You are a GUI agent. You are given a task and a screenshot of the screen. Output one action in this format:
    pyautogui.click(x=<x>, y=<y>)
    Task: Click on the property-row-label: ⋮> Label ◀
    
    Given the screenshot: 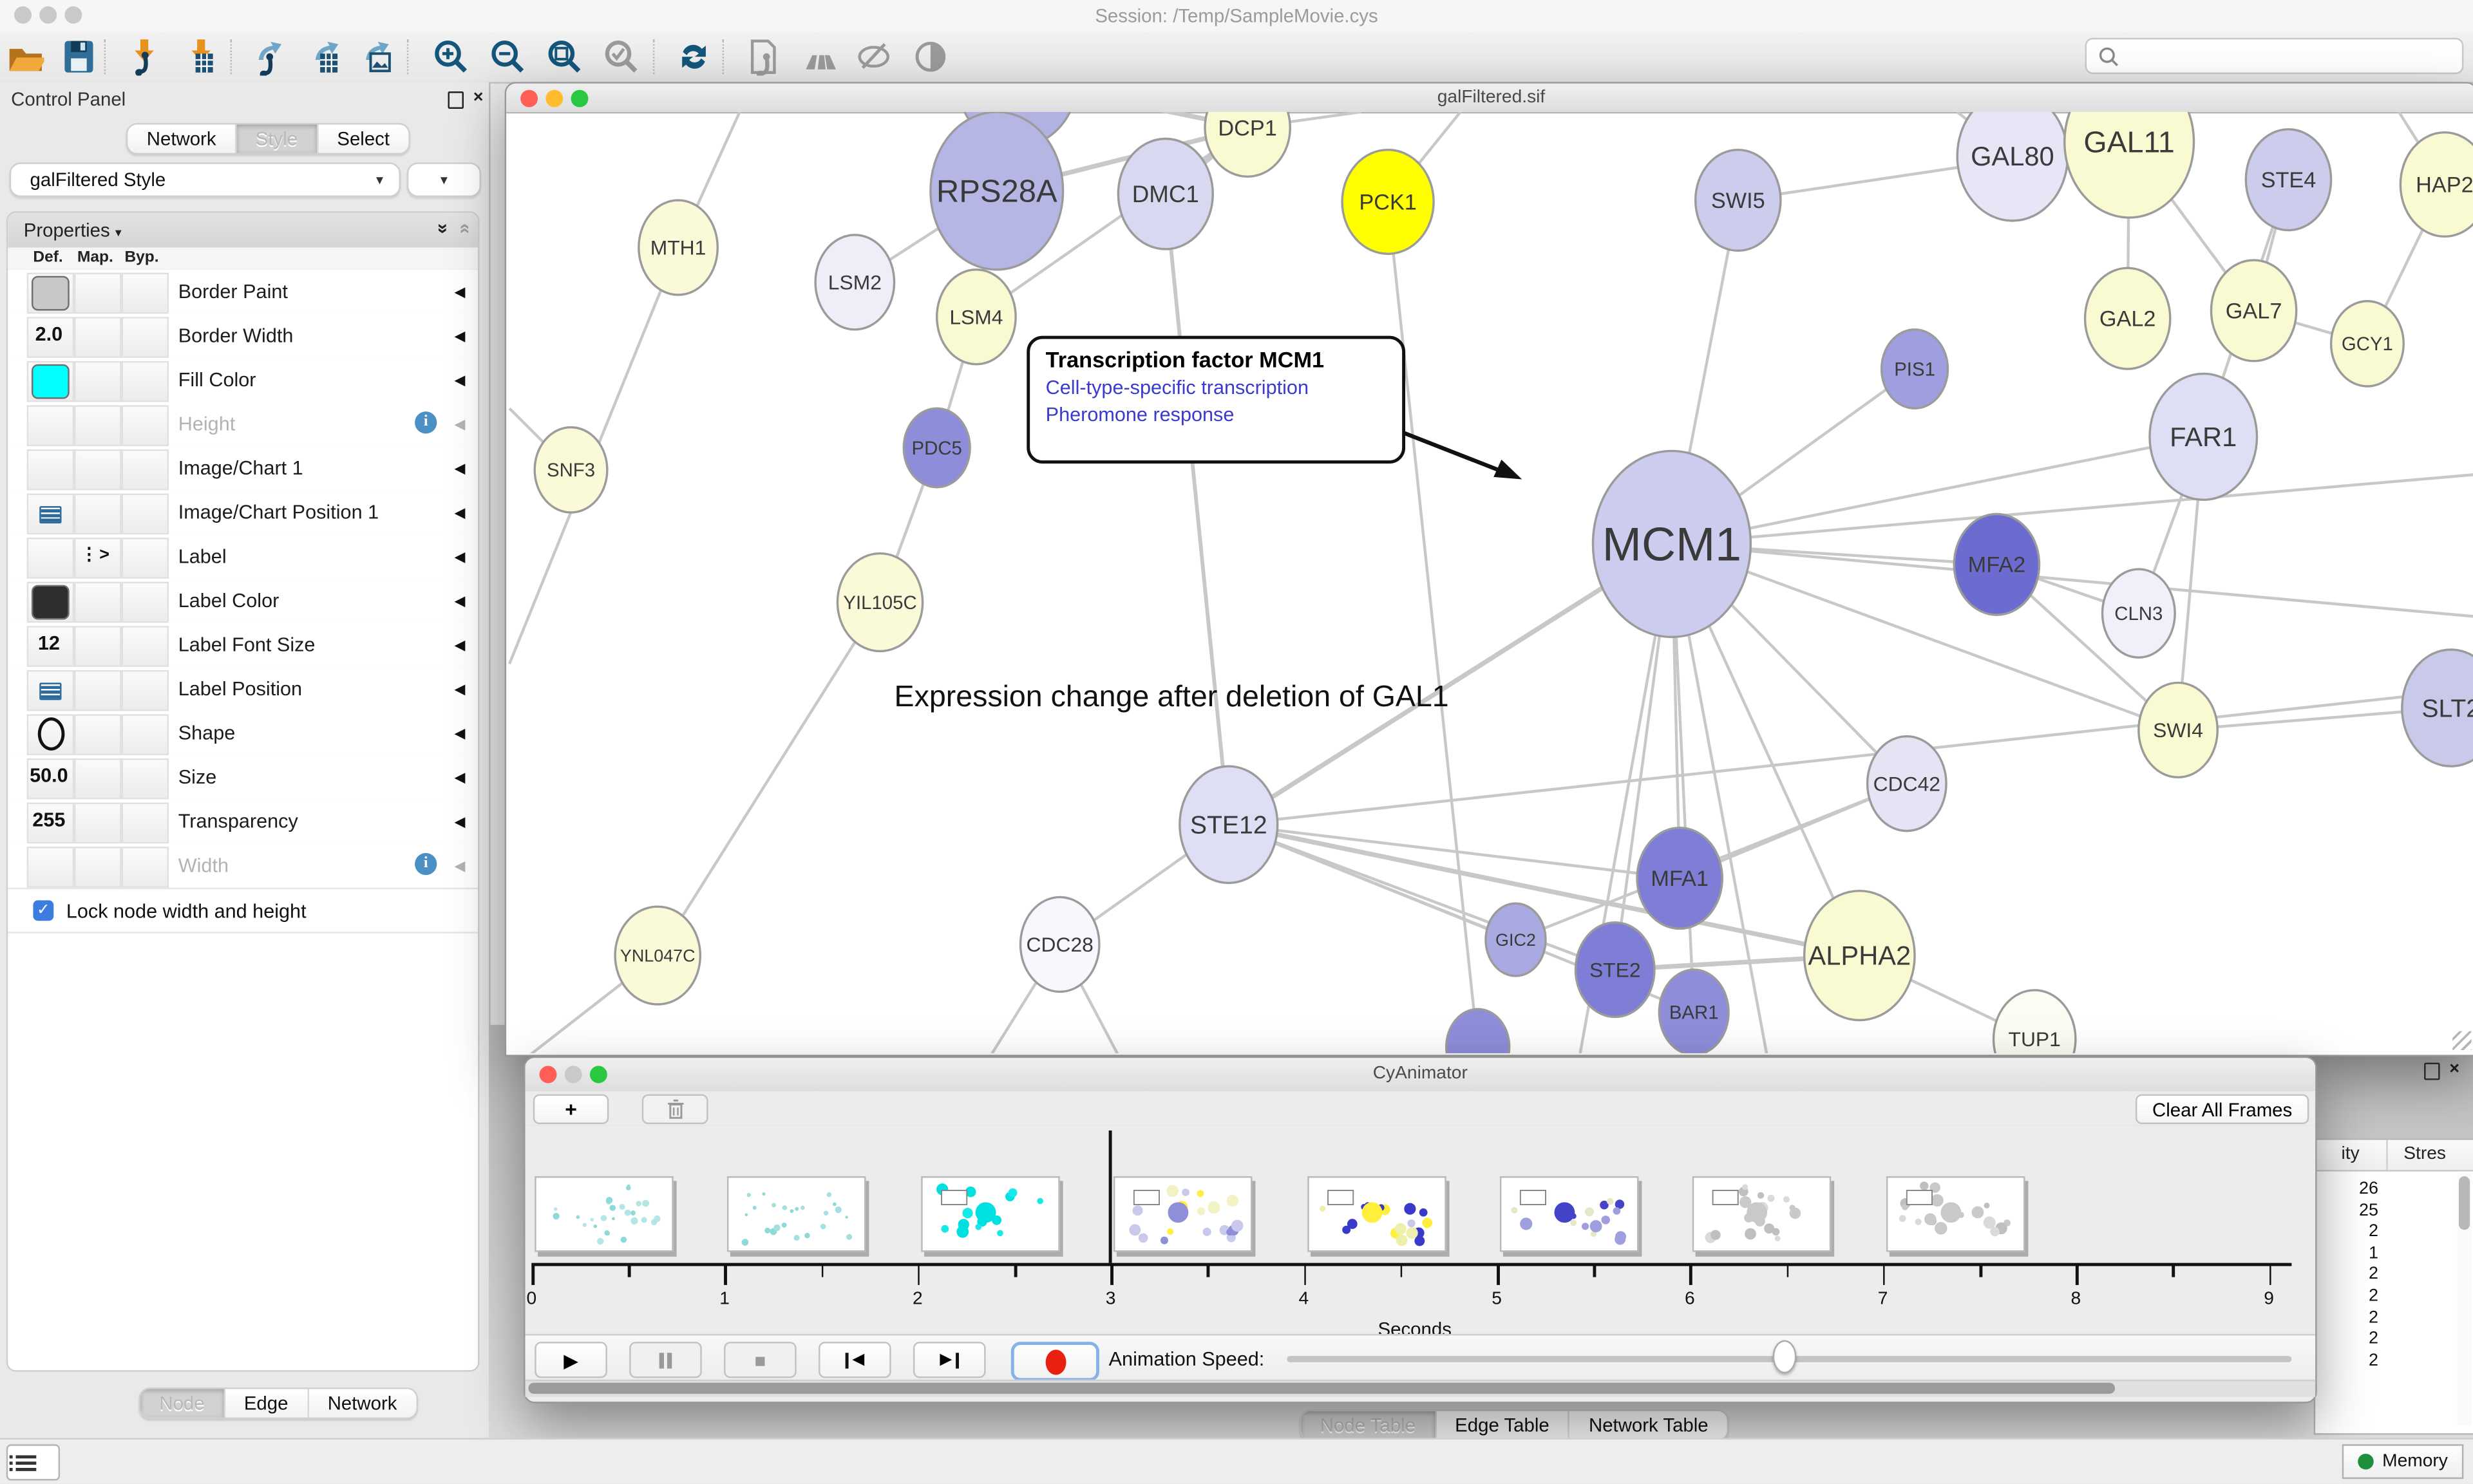 What is the action you would take?
    pyautogui.click(x=243, y=557)
    